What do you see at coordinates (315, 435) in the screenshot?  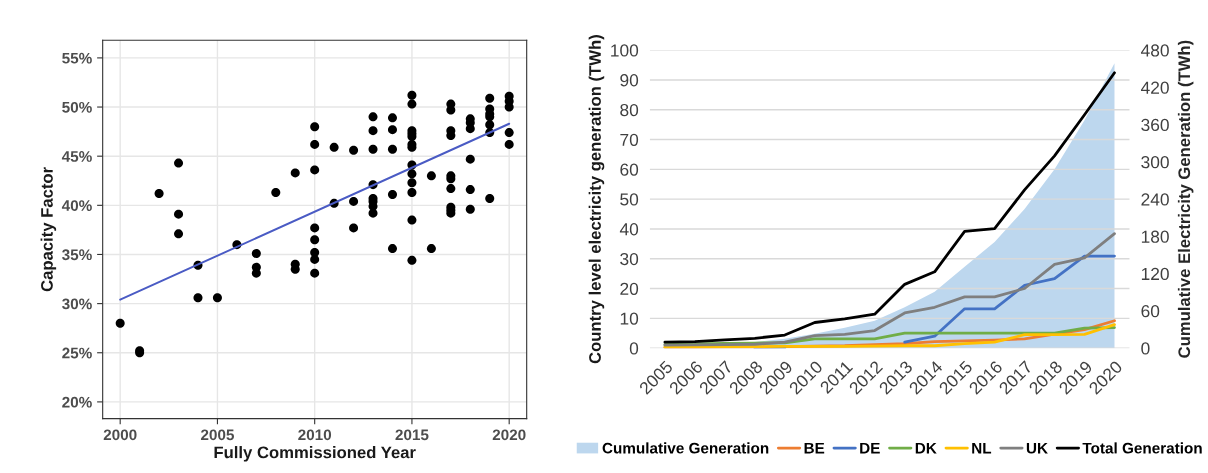 I see `x-tick-label: 2010` at bounding box center [315, 435].